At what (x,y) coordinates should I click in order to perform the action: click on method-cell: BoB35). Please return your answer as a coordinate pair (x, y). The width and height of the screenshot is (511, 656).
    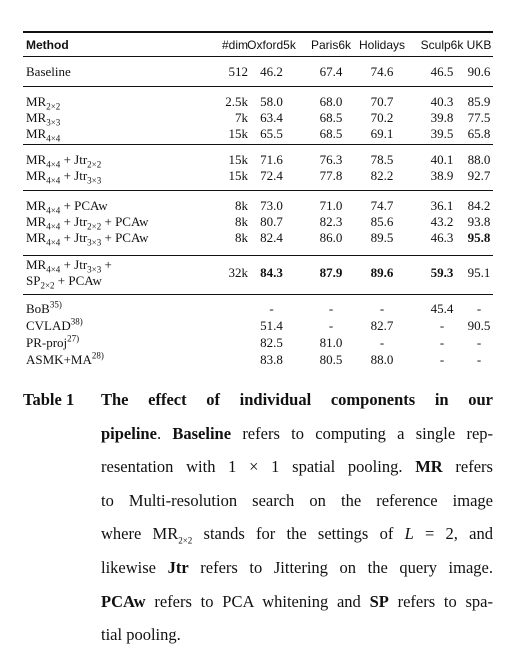
    Looking at the image, I should click on (44, 307).